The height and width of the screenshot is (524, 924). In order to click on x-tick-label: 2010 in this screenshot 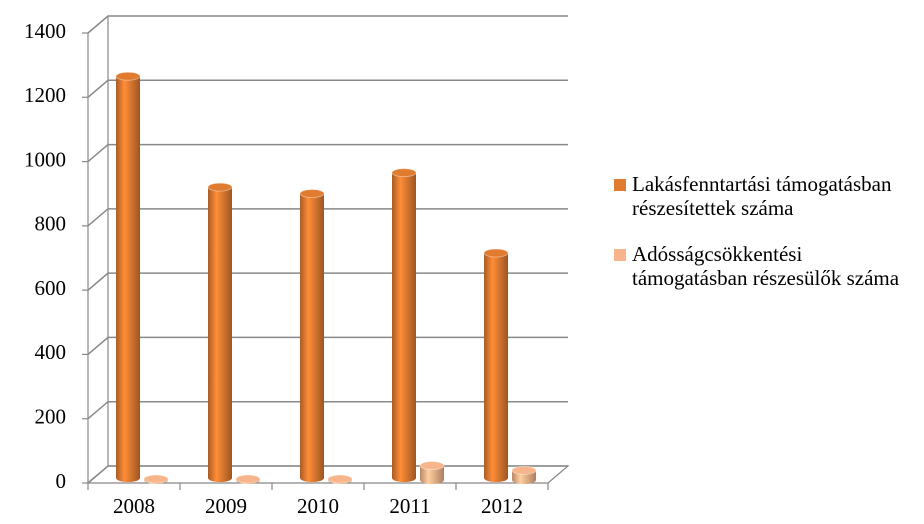, I will do `click(318, 506)`.